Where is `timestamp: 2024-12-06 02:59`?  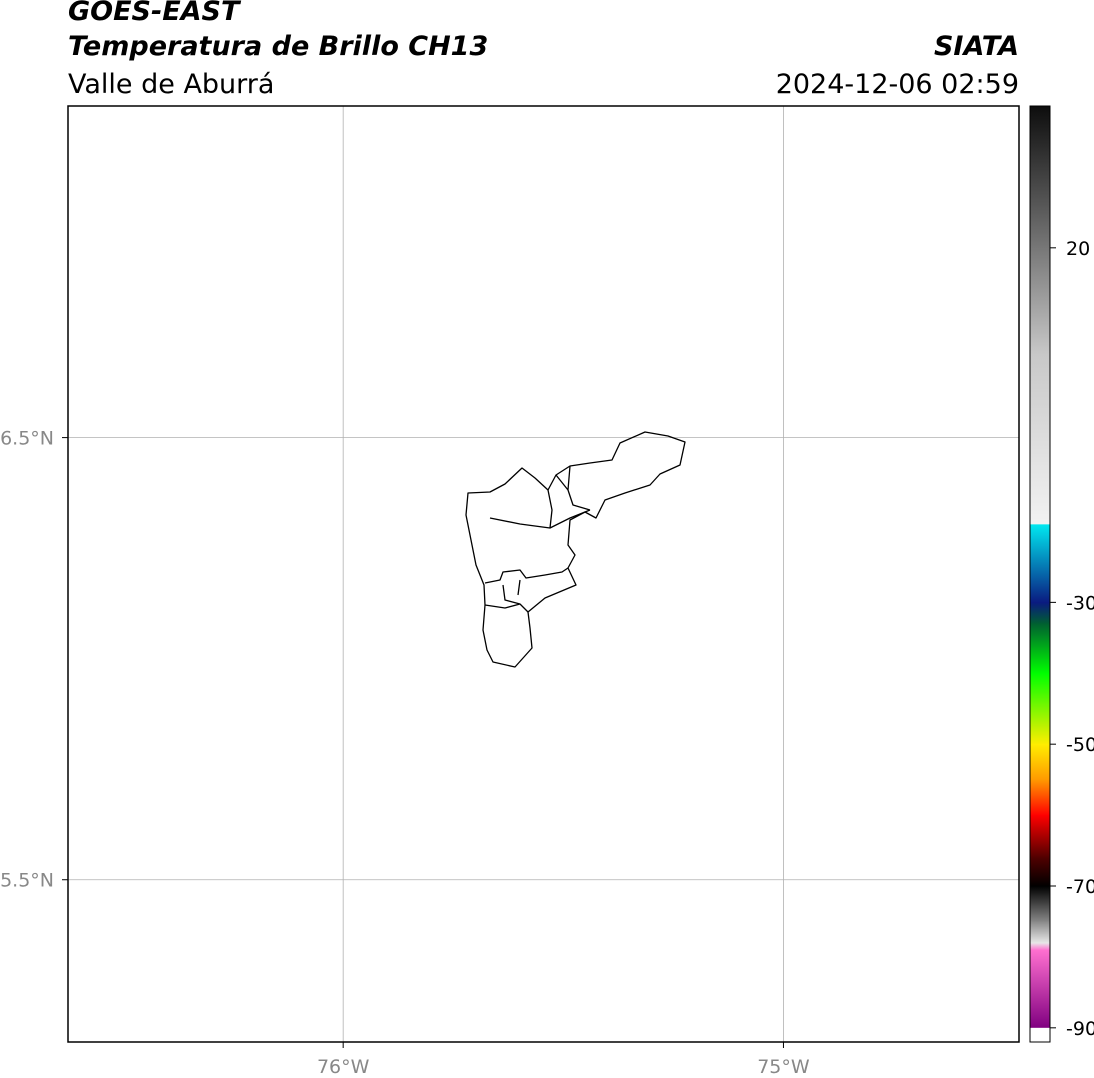 timestamp: 2024-12-06 02:59 is located at coordinates (897, 84).